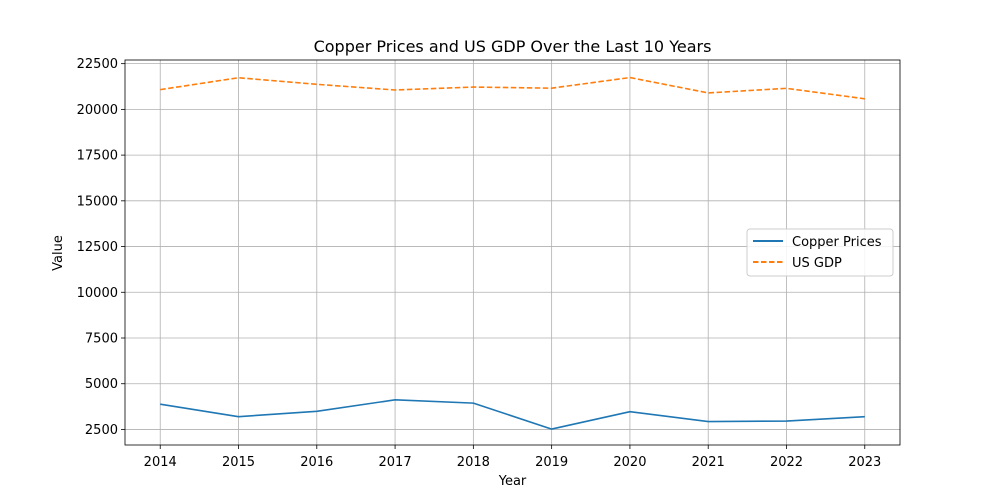  What do you see at coordinates (97, 201) in the screenshot?
I see `y-tick-label: 15000` at bounding box center [97, 201].